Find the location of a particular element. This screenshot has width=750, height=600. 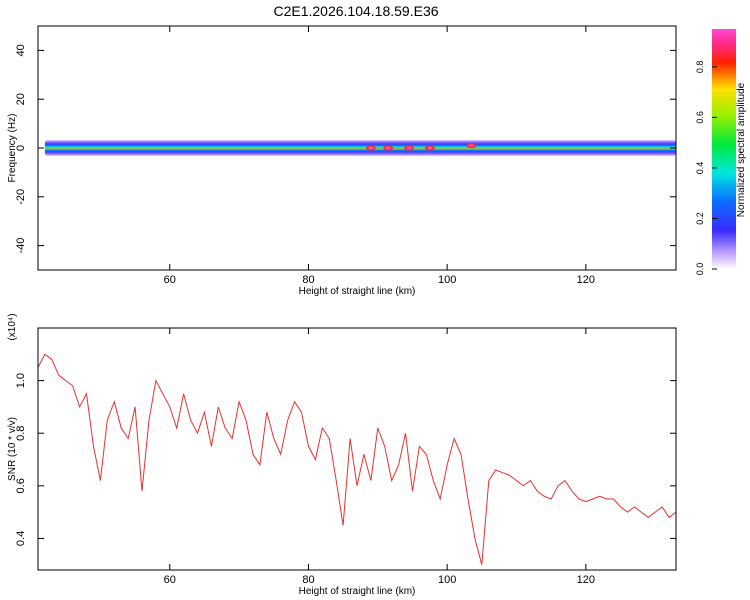

y-tick-label: -20 is located at coordinates (21, 197).